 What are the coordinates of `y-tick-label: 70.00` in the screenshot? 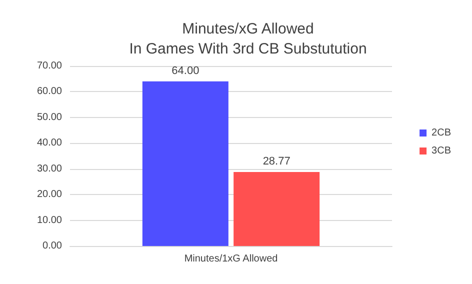 It's located at (49, 66).